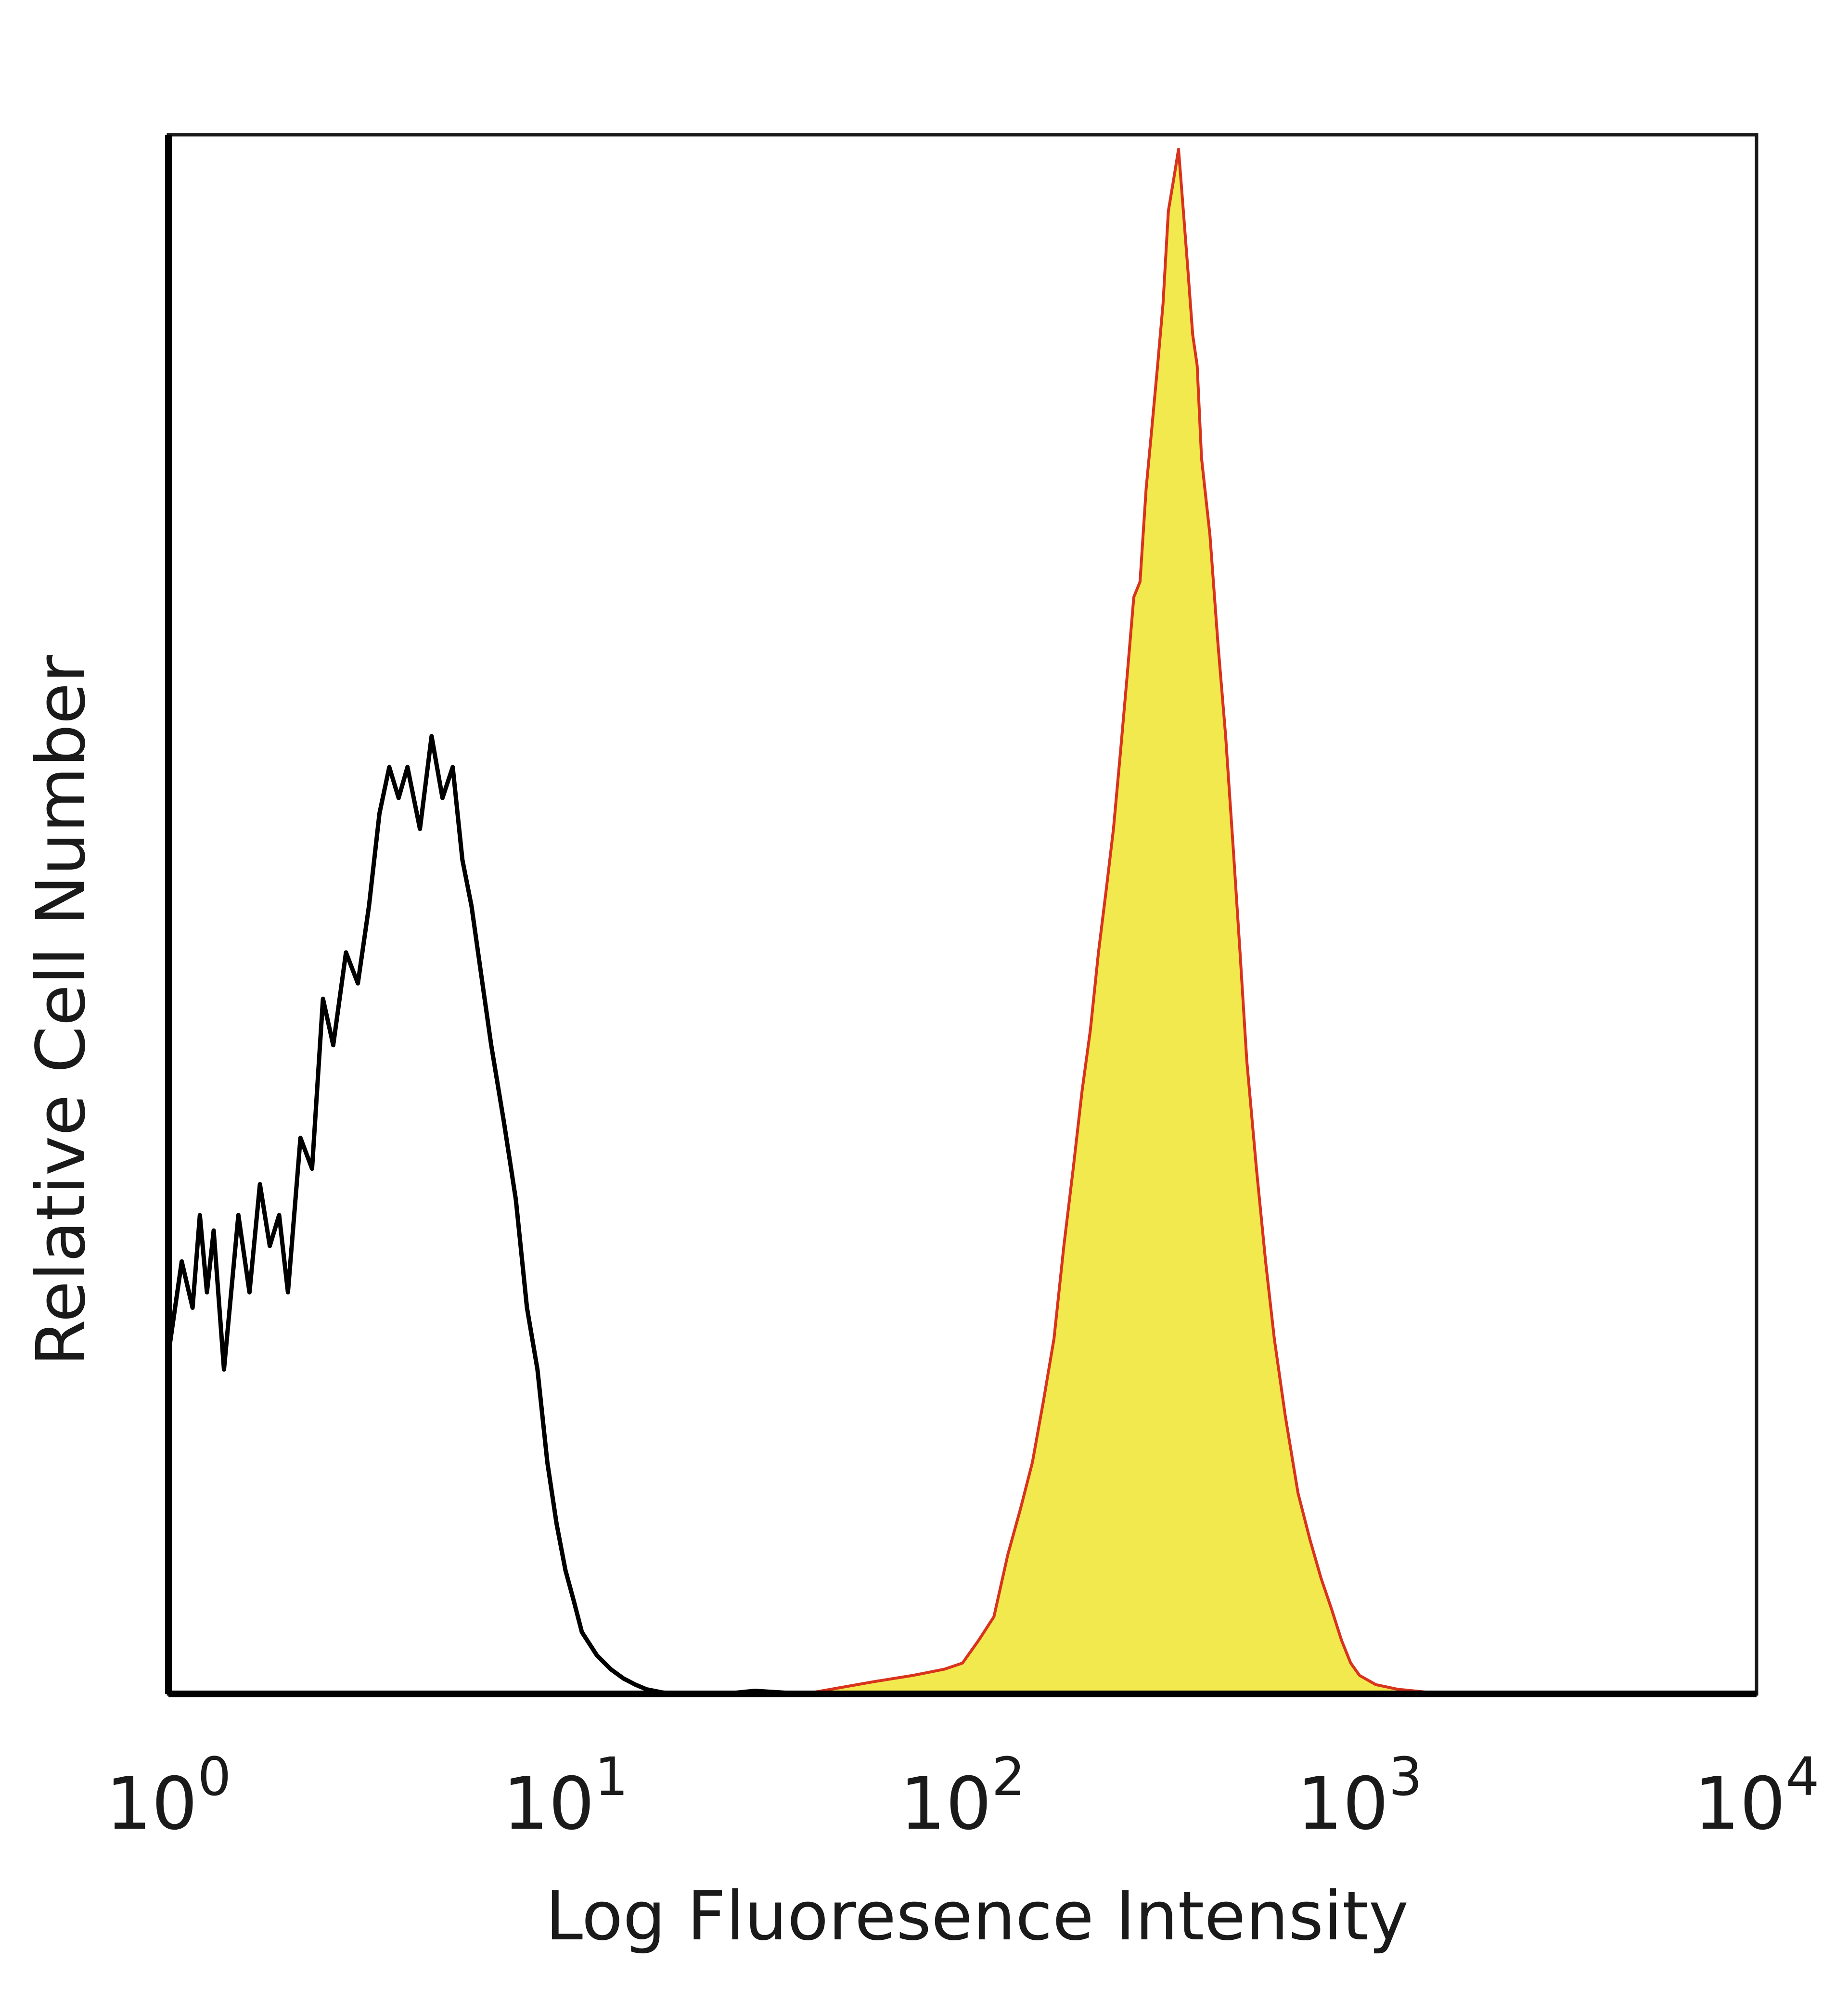  Describe the element at coordinates (61, 1010) in the screenshot. I see `y-axis-label: Relative Cell Number` at that location.